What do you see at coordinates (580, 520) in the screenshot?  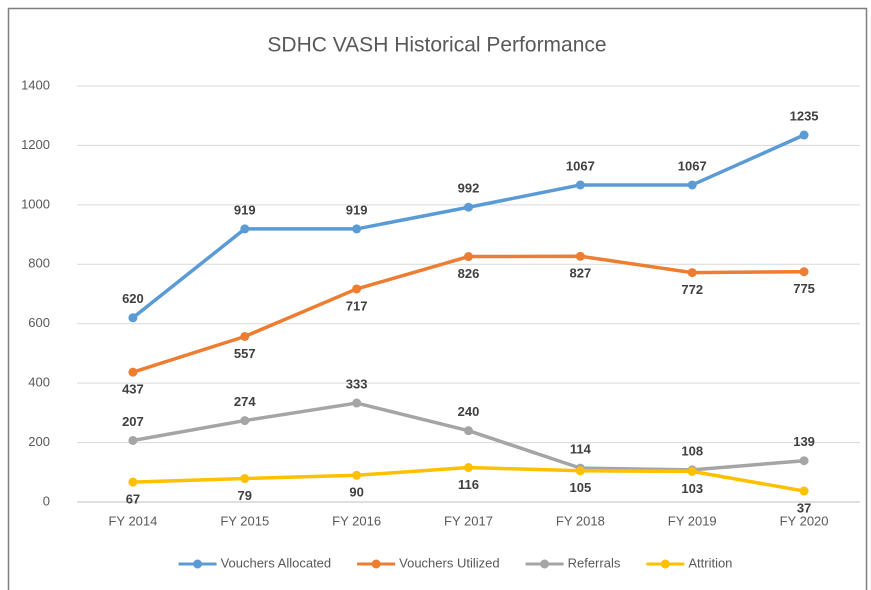 I see `x-tick-label: FY 2018` at bounding box center [580, 520].